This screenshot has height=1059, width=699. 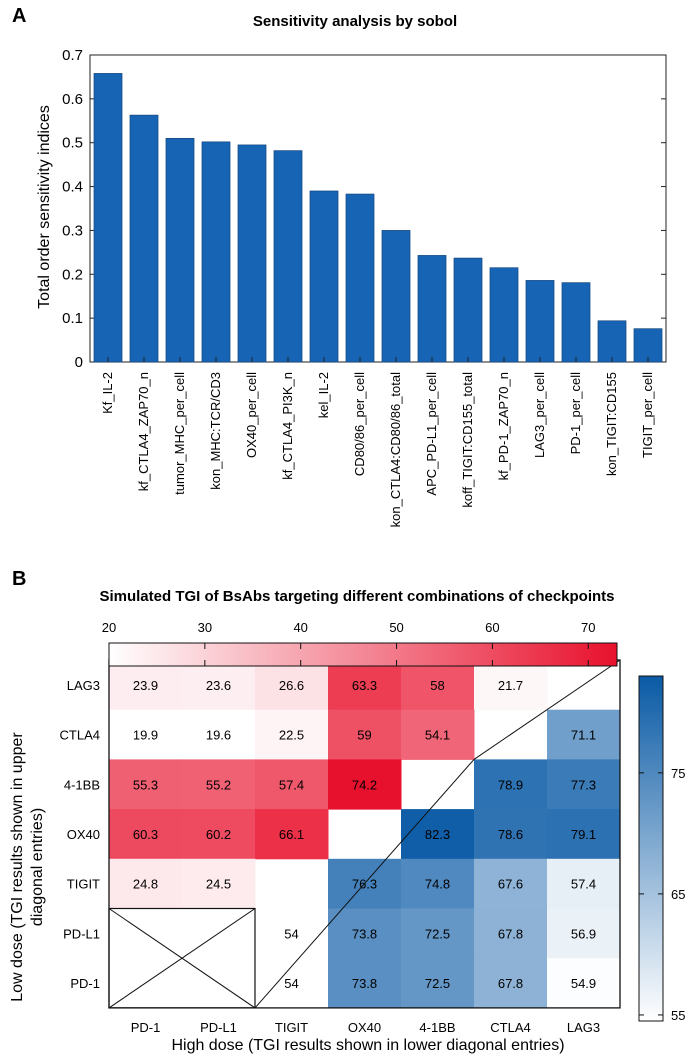 What do you see at coordinates (107, 393) in the screenshot?
I see `x-tick-label: Kf_IL-2` at bounding box center [107, 393].